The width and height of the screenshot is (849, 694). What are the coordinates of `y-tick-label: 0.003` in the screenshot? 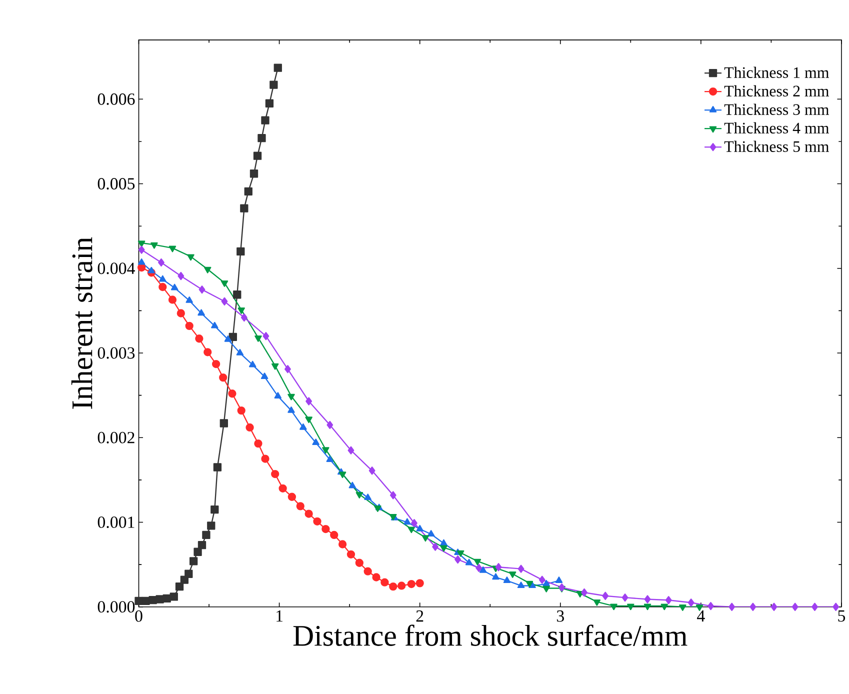 It's located at (116, 353).